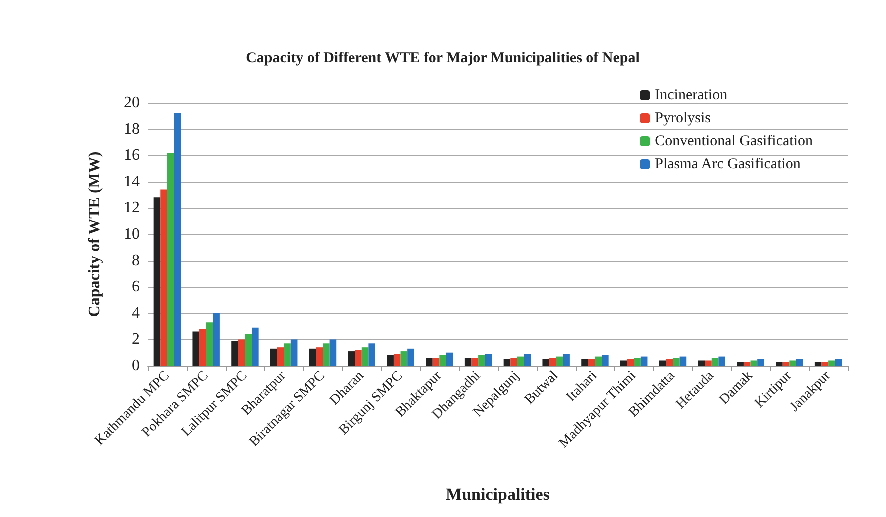 The height and width of the screenshot is (517, 886). What do you see at coordinates (136, 366) in the screenshot?
I see `y-tick-label: 0` at bounding box center [136, 366].